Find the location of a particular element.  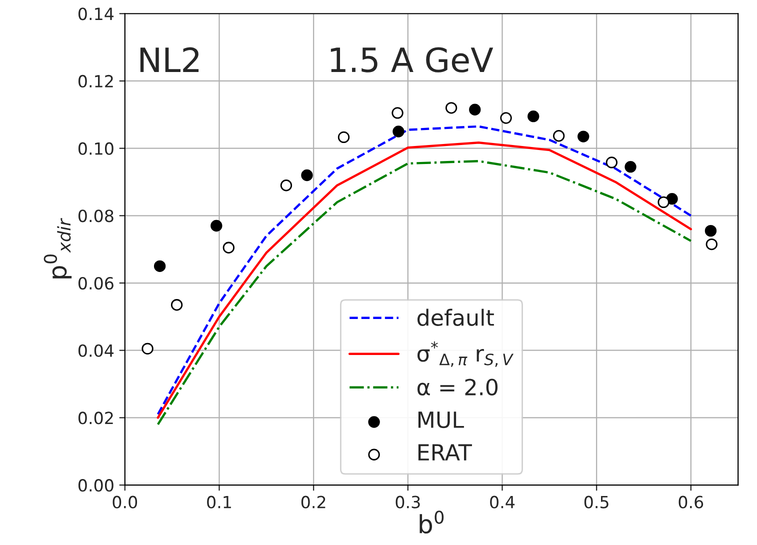

y-tick-label: 0.08 is located at coordinates (96, 216).